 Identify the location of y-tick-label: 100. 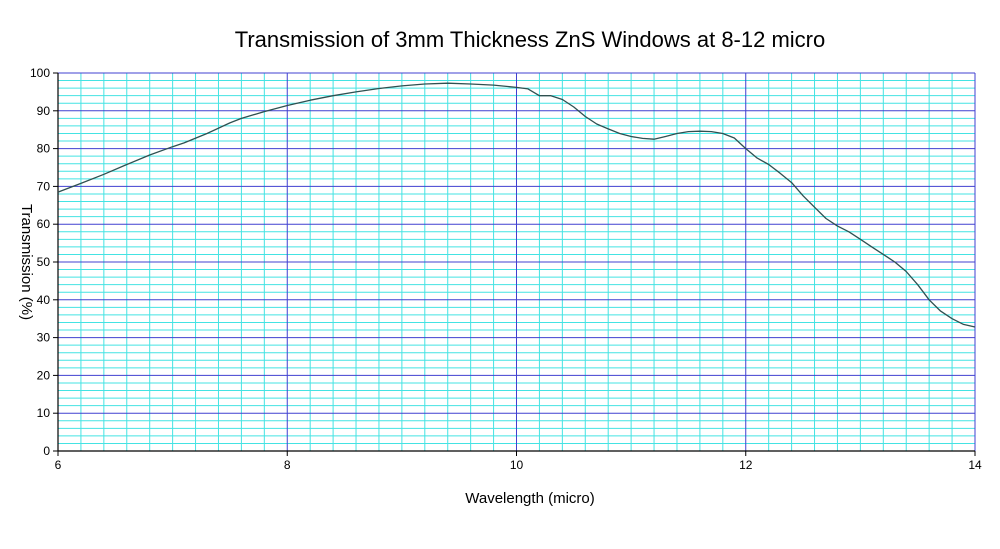
(40, 73).